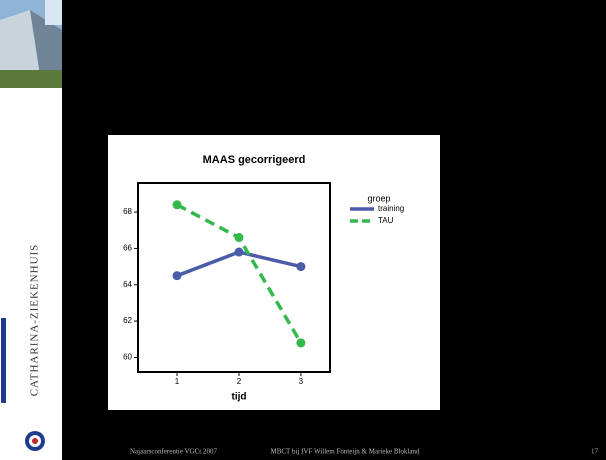  I want to click on page-number: 17, so click(595, 452).